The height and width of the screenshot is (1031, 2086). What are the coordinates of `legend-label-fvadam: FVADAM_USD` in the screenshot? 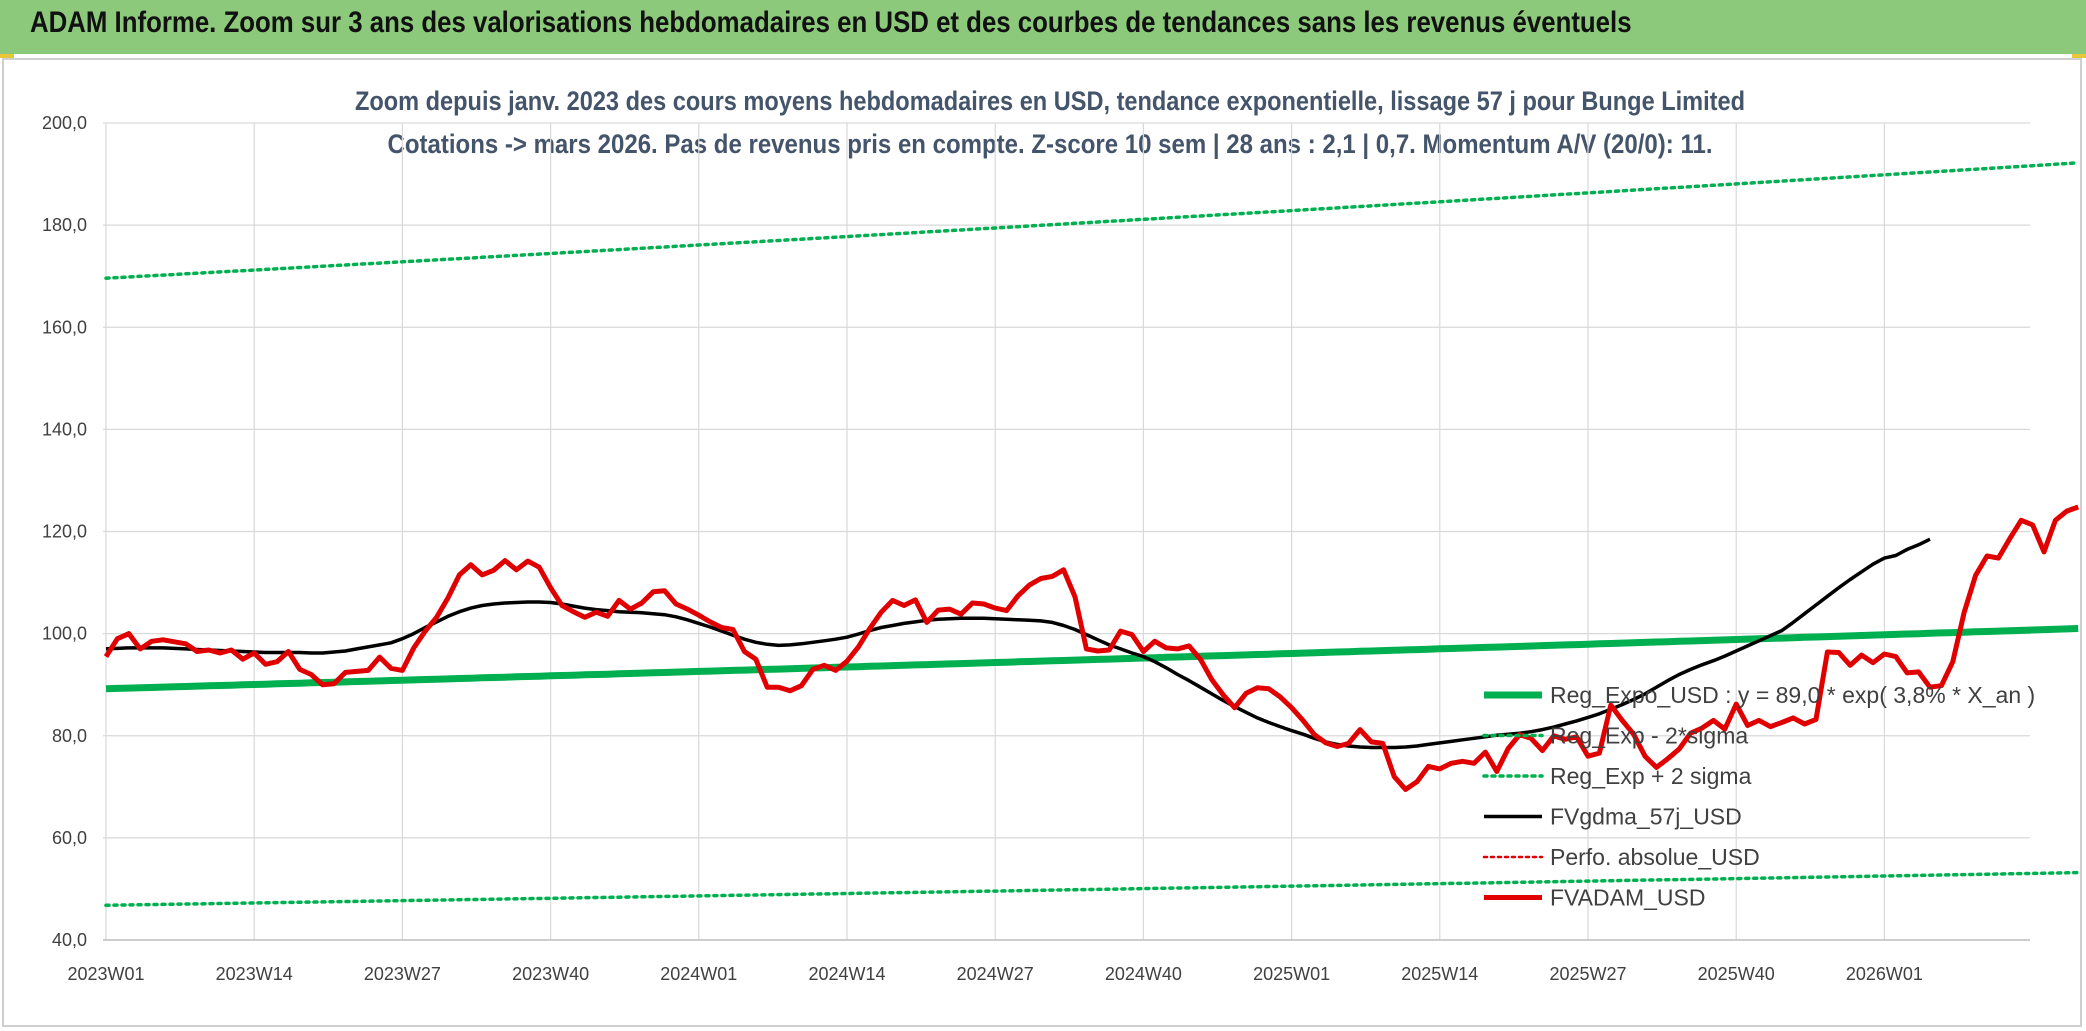 It's located at (1628, 898).